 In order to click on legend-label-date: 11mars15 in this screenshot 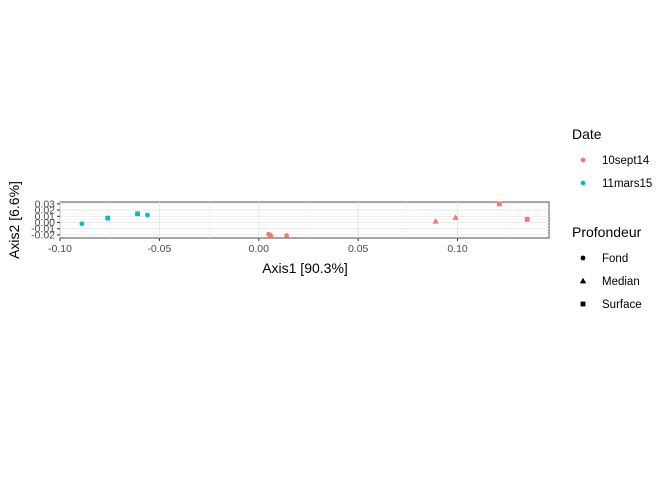, I will do `click(627, 184)`.